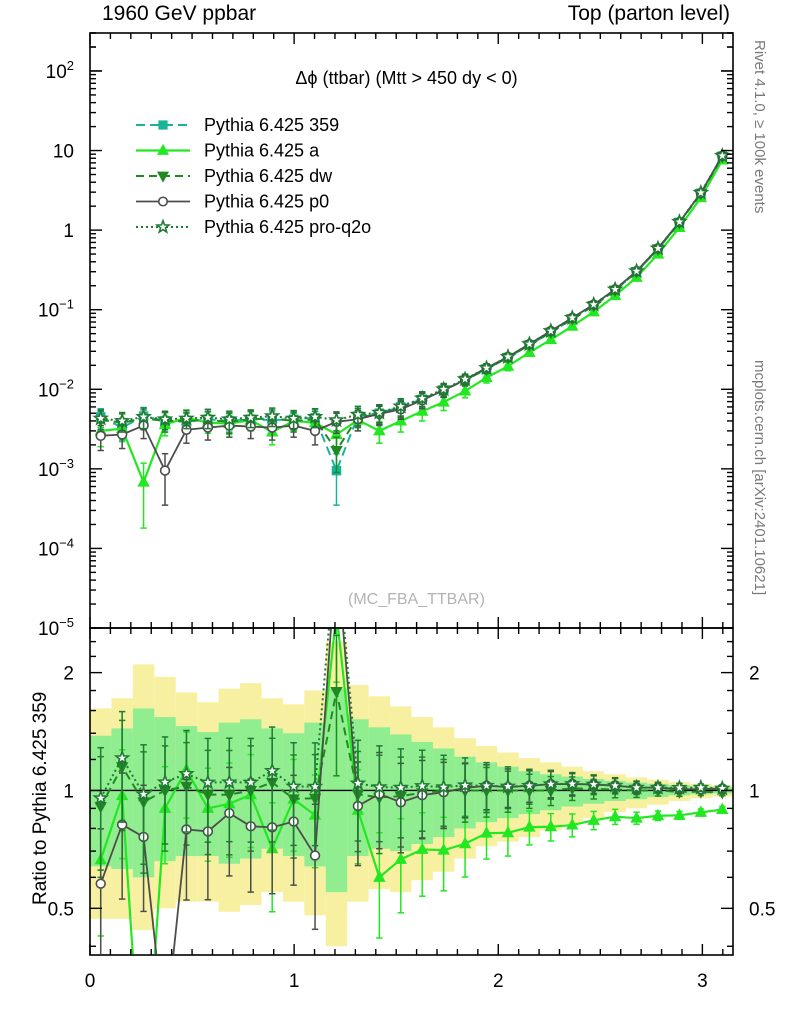 The height and width of the screenshot is (1024, 786). What do you see at coordinates (762, 909) in the screenshot?
I see `ratio-y-tick-label-right: 0.5` at bounding box center [762, 909].